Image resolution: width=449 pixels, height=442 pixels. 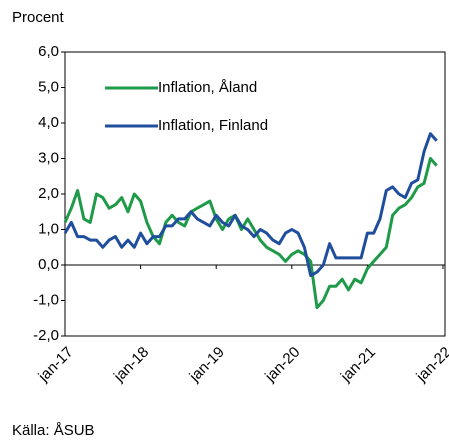 I want to click on x-tick-label: jan-22, so click(x=430, y=365).